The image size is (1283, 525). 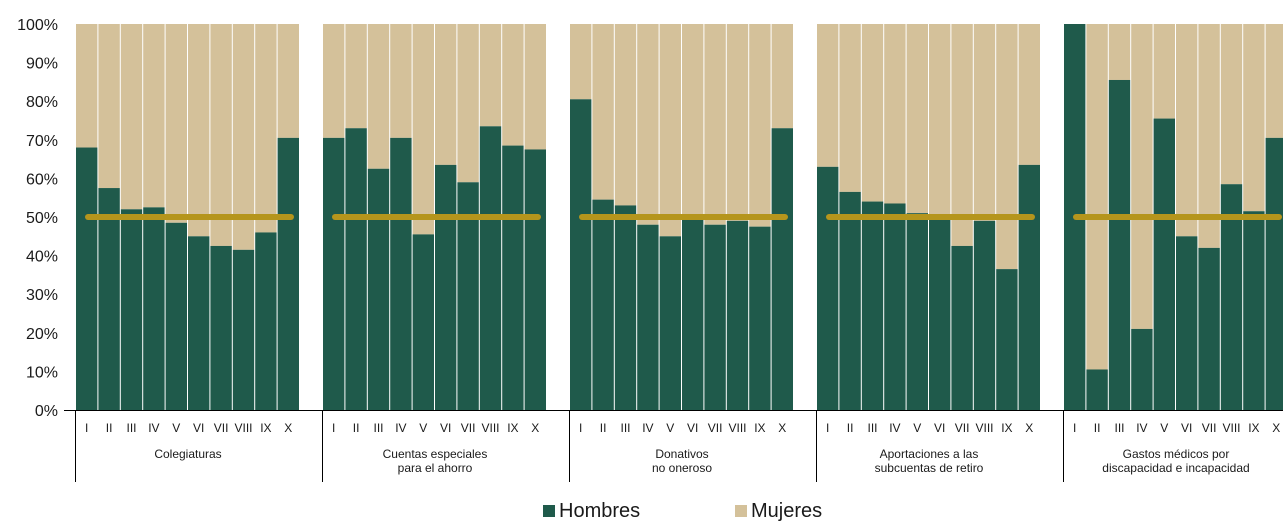 What do you see at coordinates (1176, 454) in the screenshot?
I see `group-label: Gastos médicos por` at bounding box center [1176, 454].